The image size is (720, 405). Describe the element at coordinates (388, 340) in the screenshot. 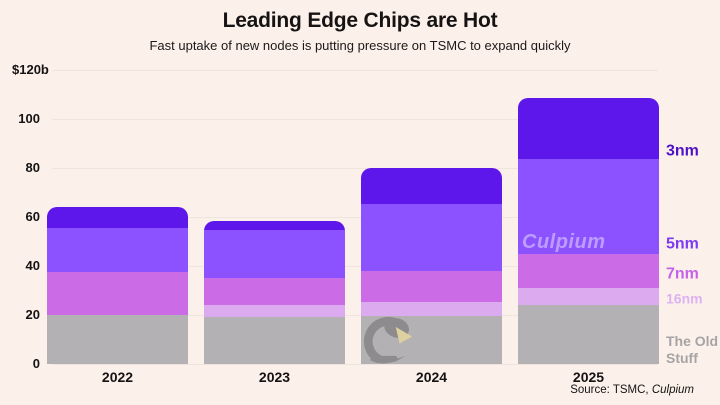

I see `lamp-logo-icon` at that location.